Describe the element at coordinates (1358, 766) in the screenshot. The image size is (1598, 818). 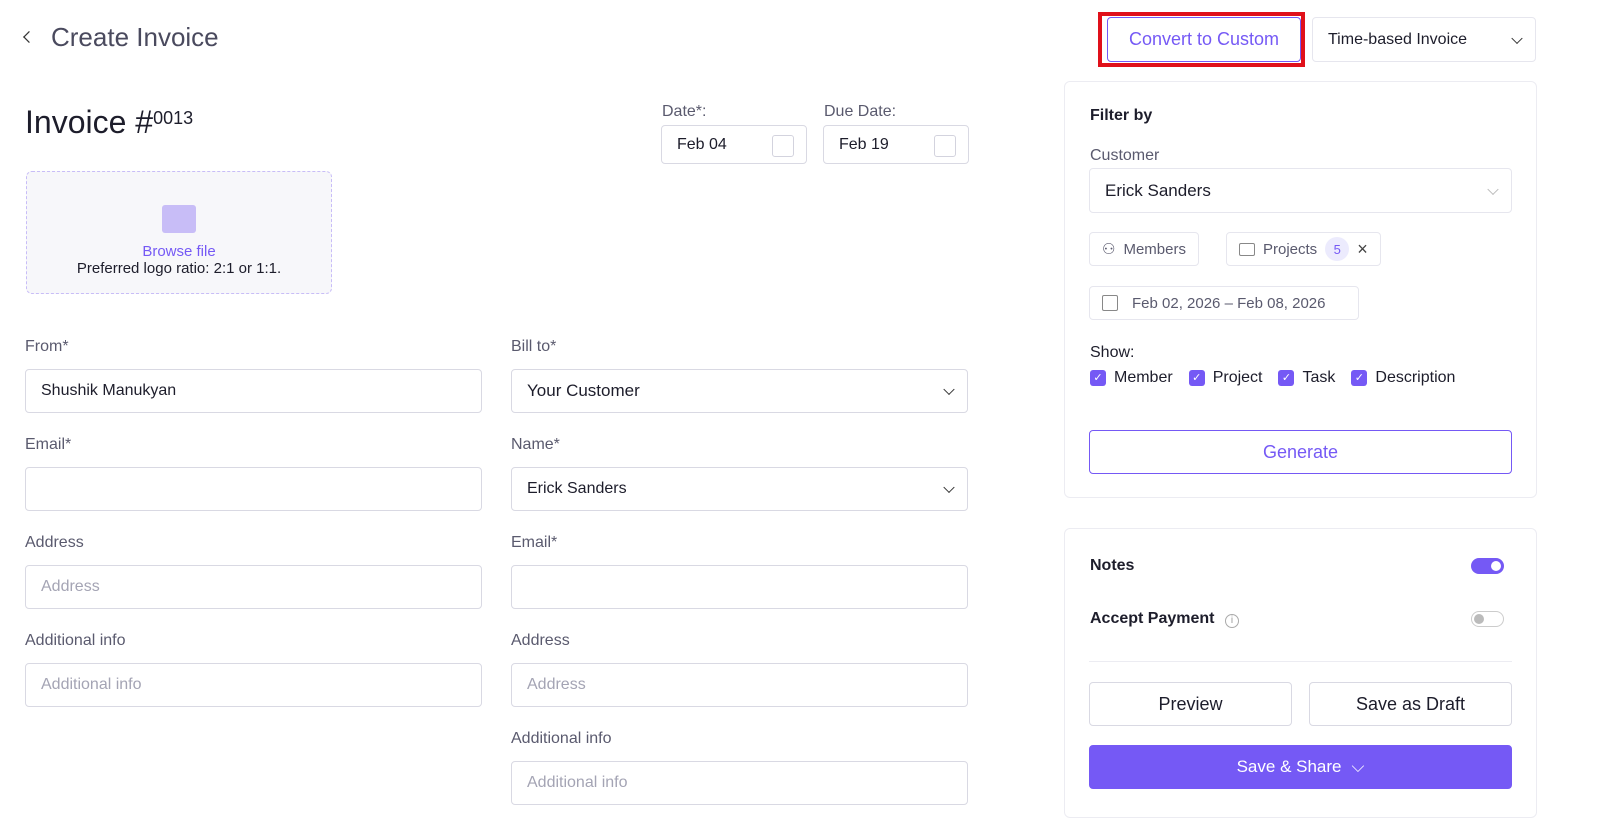
I see `chevron-down-icon: ⌵` at that location.